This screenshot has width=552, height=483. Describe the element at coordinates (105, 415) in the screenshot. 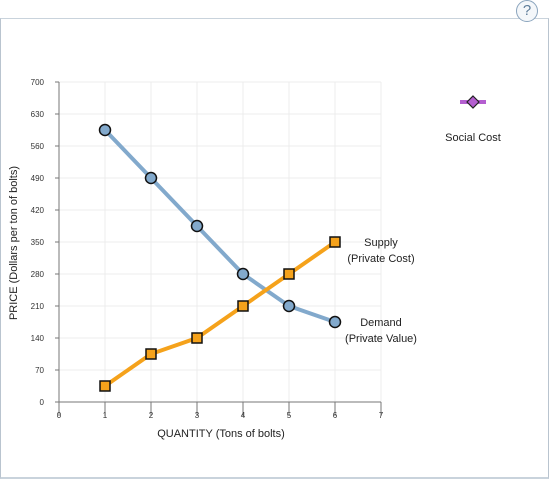

I see `x-tick-label: 1` at that location.